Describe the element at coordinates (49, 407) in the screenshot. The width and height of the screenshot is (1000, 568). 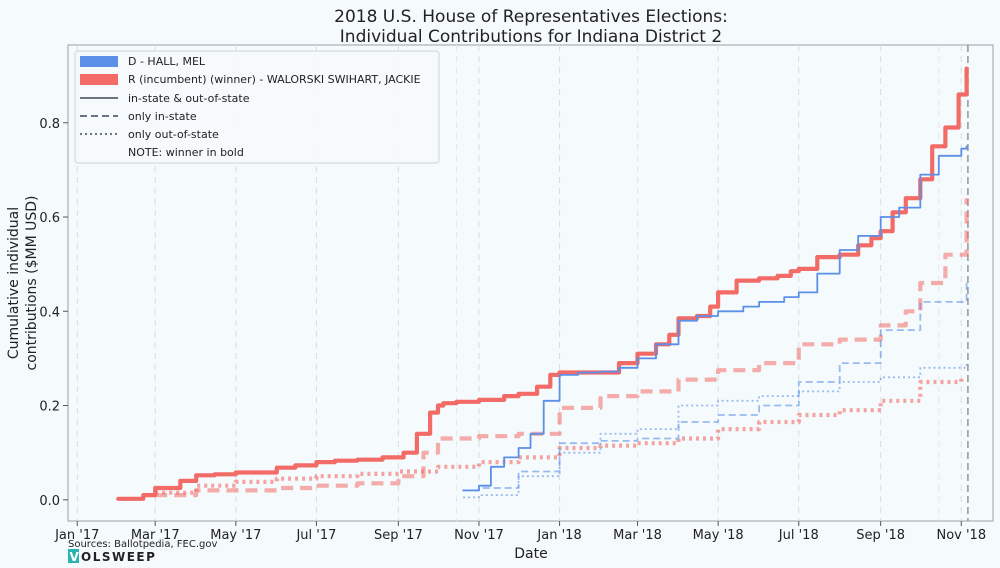
I see `y-tick-label: 0.2` at that location.